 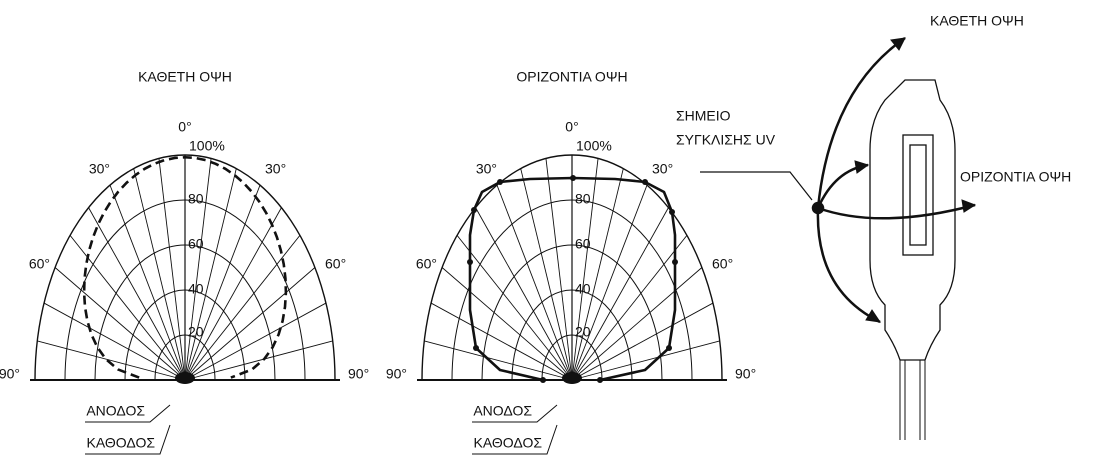 What do you see at coordinates (912, 259) in the screenshot?
I see `lamp` at bounding box center [912, 259].